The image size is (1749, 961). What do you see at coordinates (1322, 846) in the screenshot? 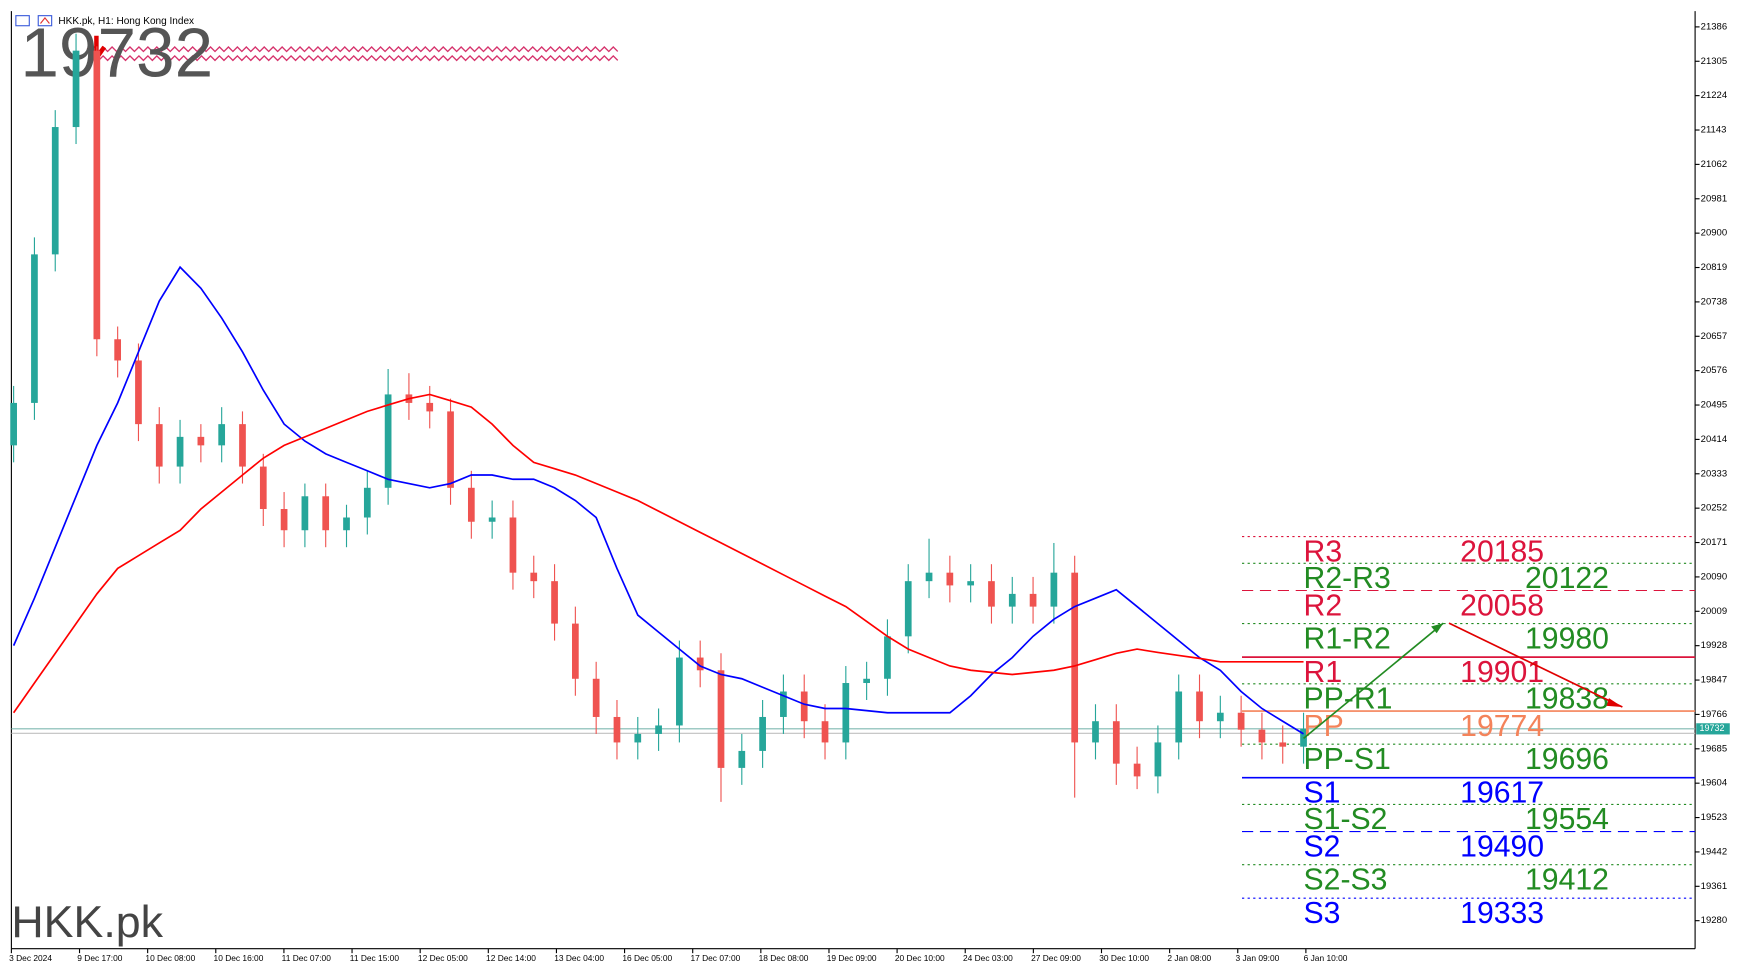
I see `pivot-name: S2` at bounding box center [1322, 846].